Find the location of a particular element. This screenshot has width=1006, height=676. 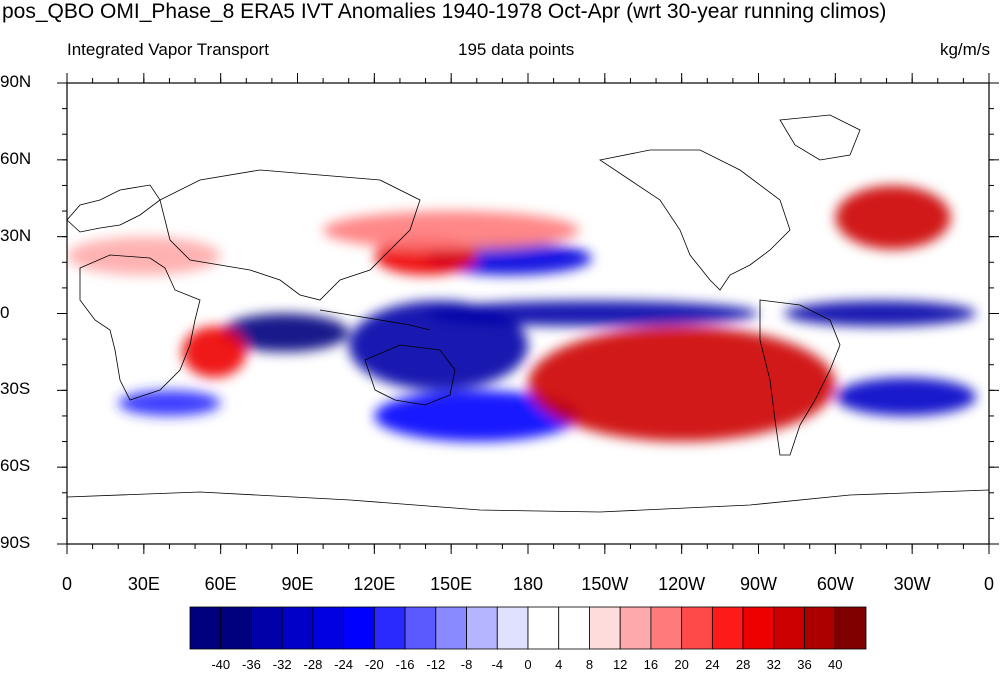

coast-australia is located at coordinates (410, 375).